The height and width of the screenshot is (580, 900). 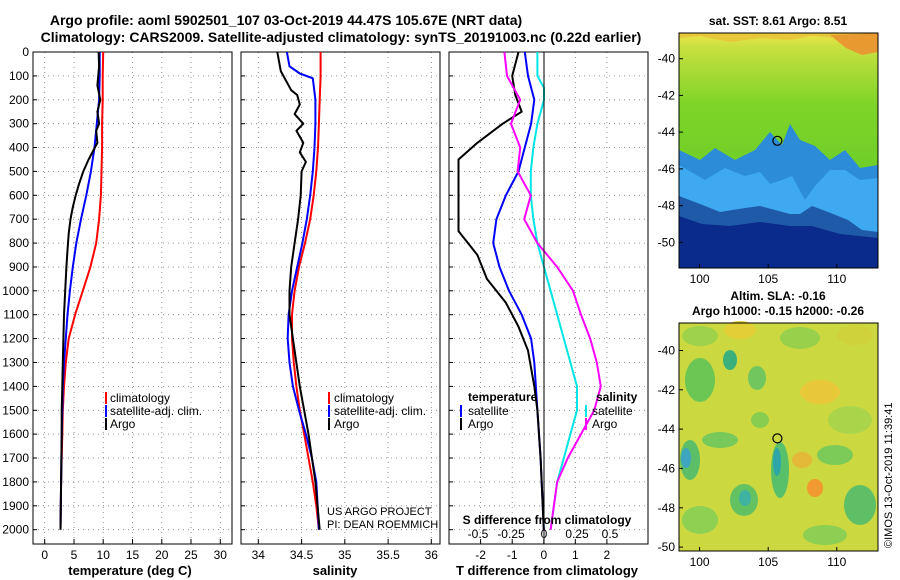 I want to click on t-difference-axis: -2 -1 0 1 2, so click(x=543, y=550).